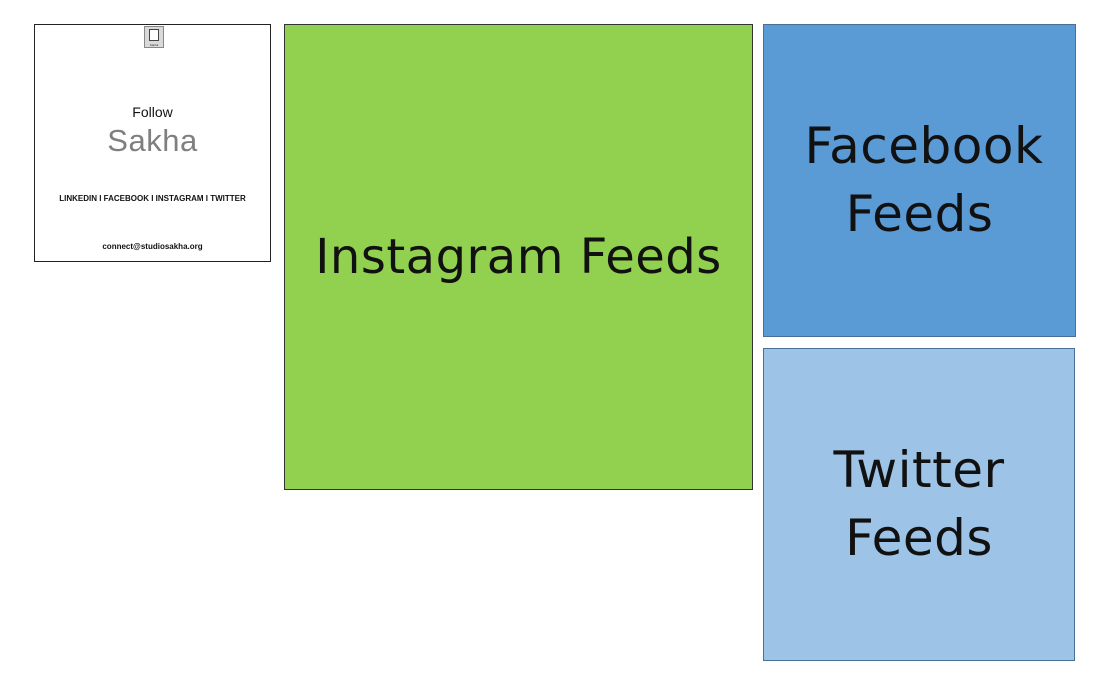 This screenshot has width=1101, height=687. What do you see at coordinates (924, 180) in the screenshot?
I see `facebook-feed-label: Facebook Feeds` at bounding box center [924, 180].